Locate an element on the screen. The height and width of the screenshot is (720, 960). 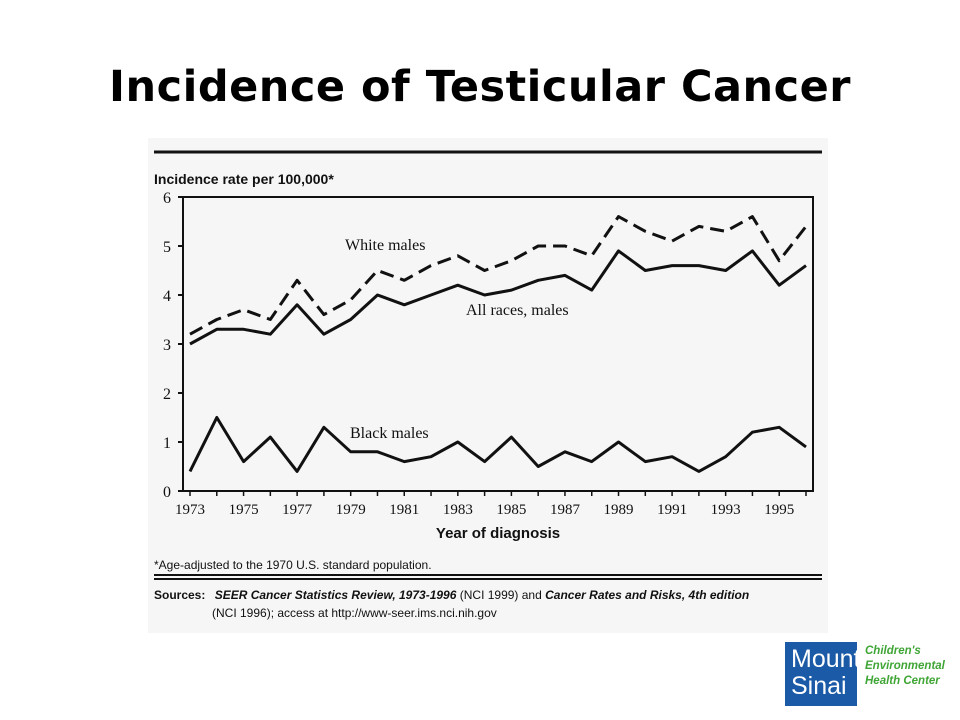
sources-title-1: SEER Cancer Statistics Review, 1973-1996 is located at coordinates (336, 595).